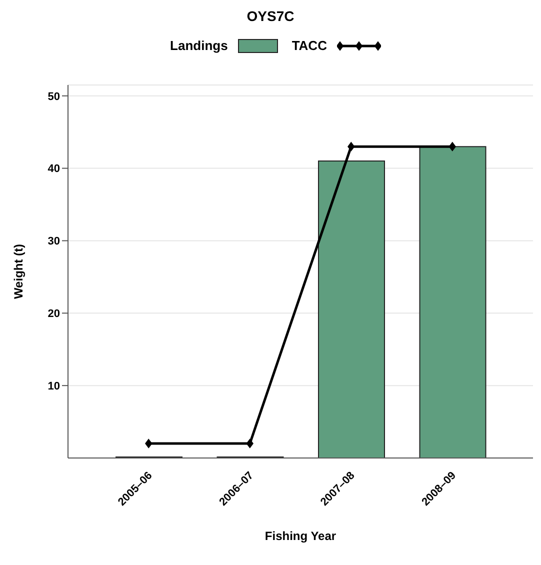 This screenshot has width=541, height=565. I want to click on y-tick-label: 50, so click(54, 96).